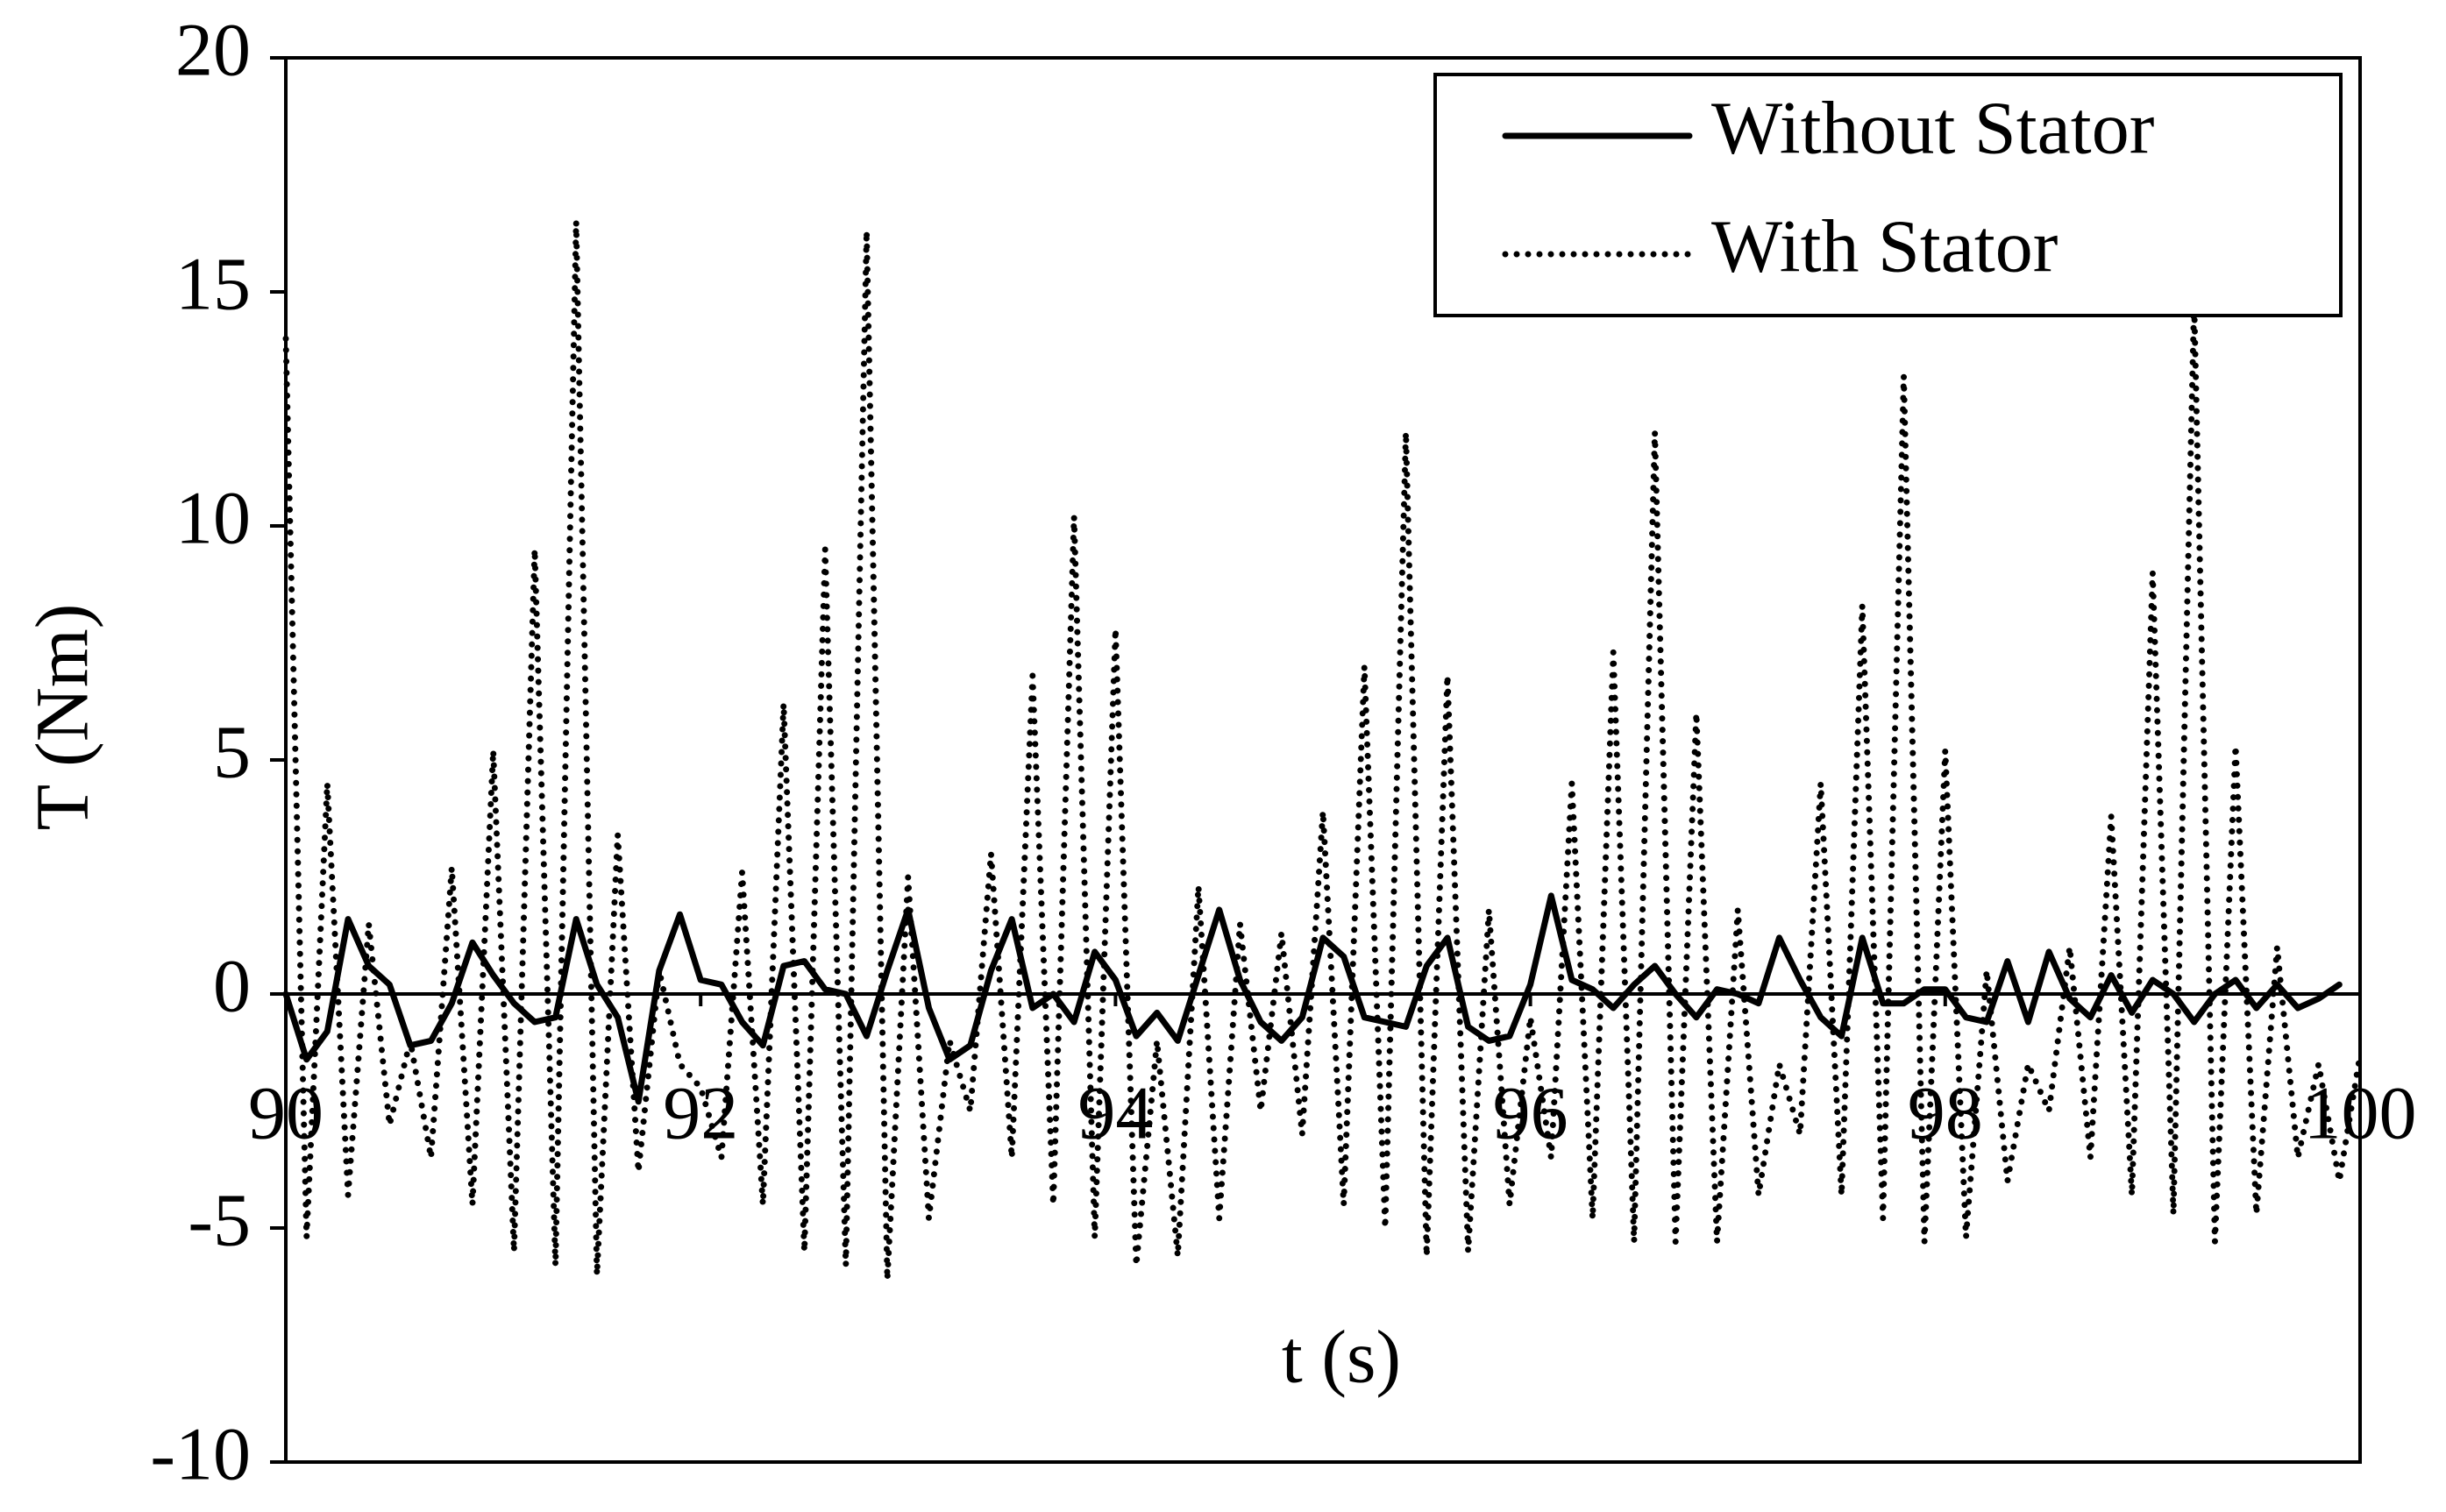  Describe the element at coordinates (232, 752) in the screenshot. I see `y-tick-label: 5` at that location.